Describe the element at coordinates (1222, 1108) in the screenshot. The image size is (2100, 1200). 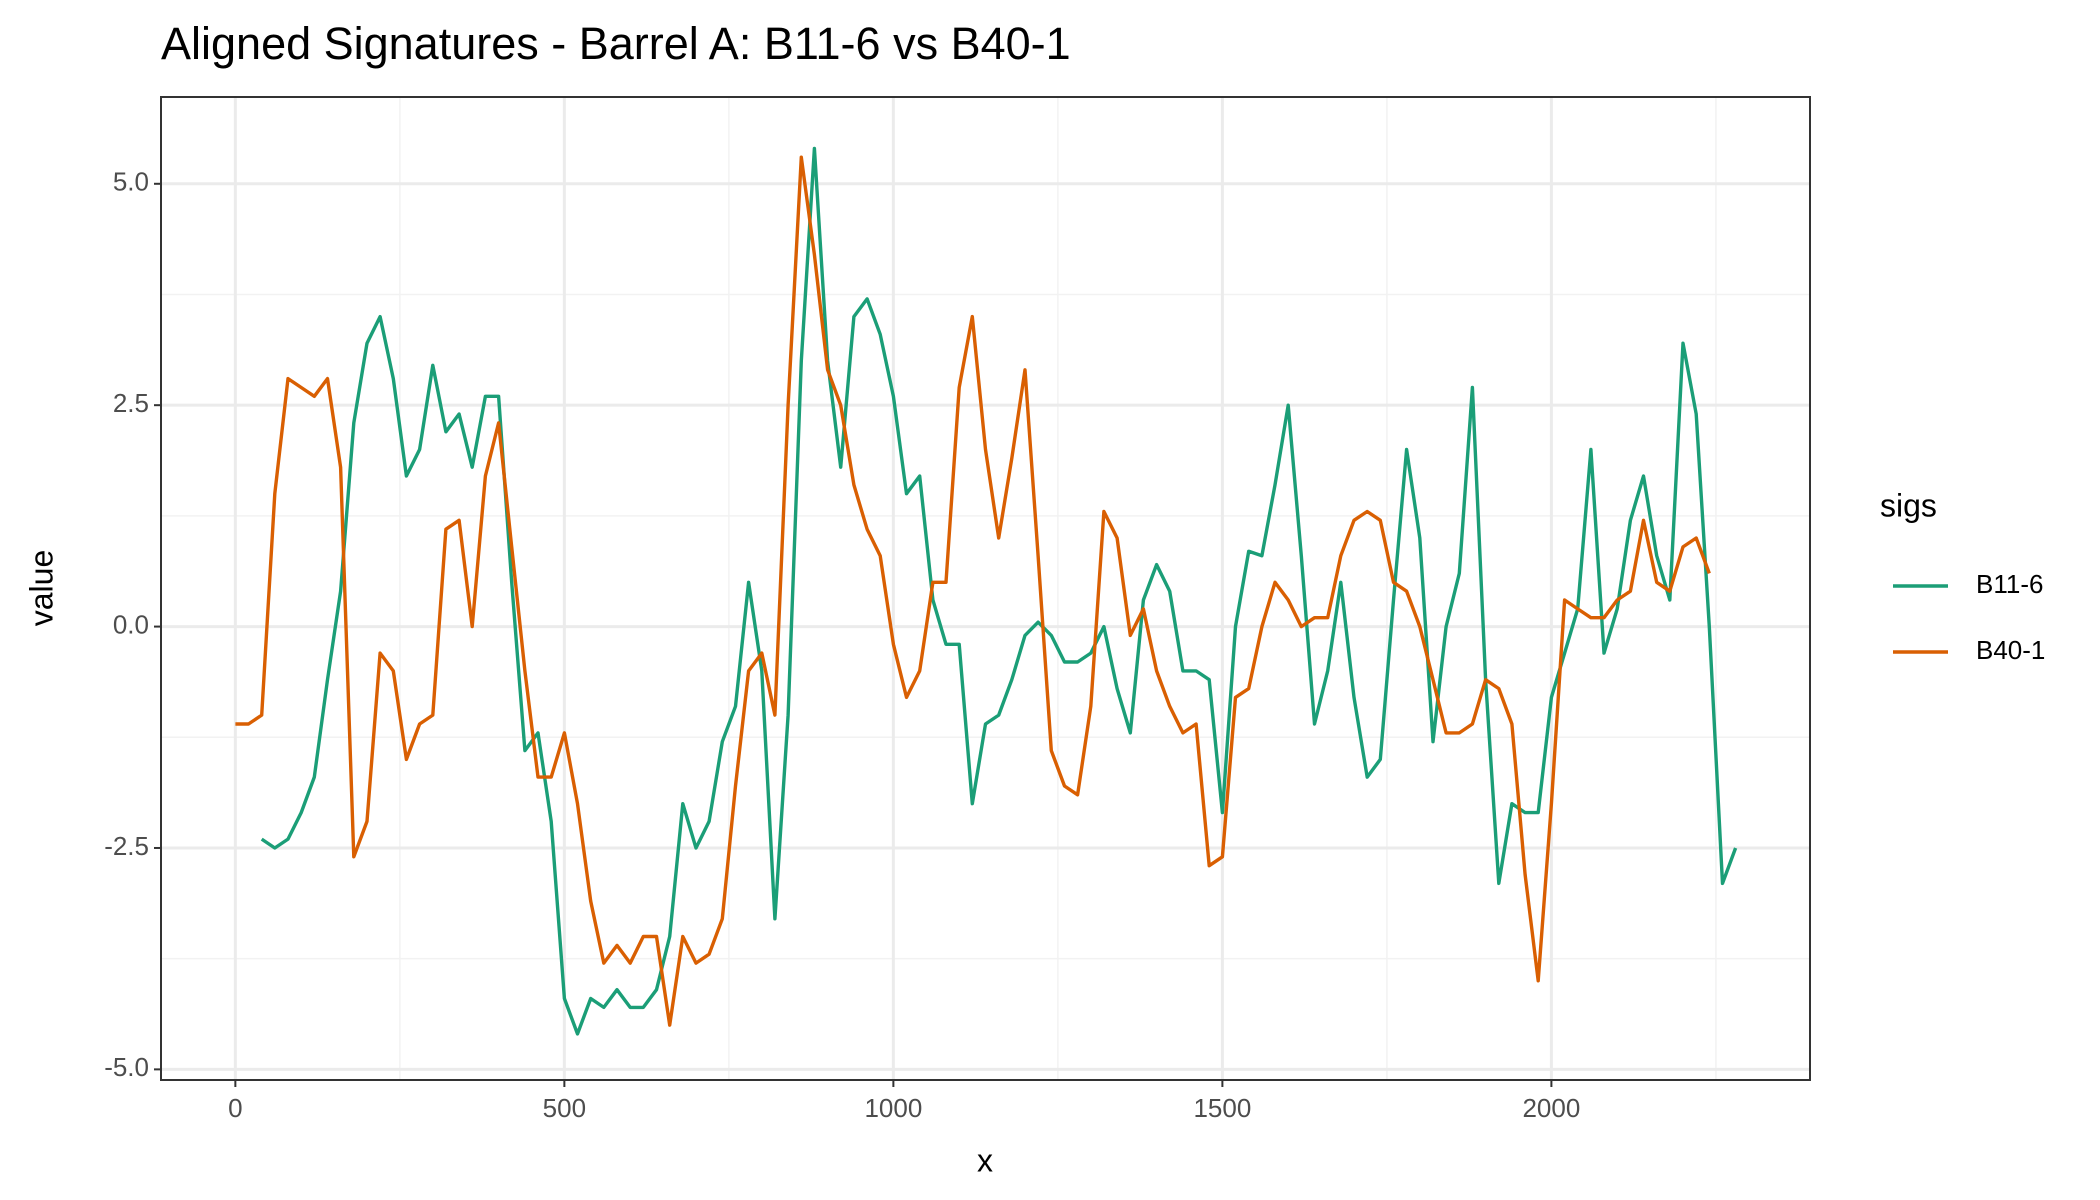
I see `x-tick-label: 1500` at that location.